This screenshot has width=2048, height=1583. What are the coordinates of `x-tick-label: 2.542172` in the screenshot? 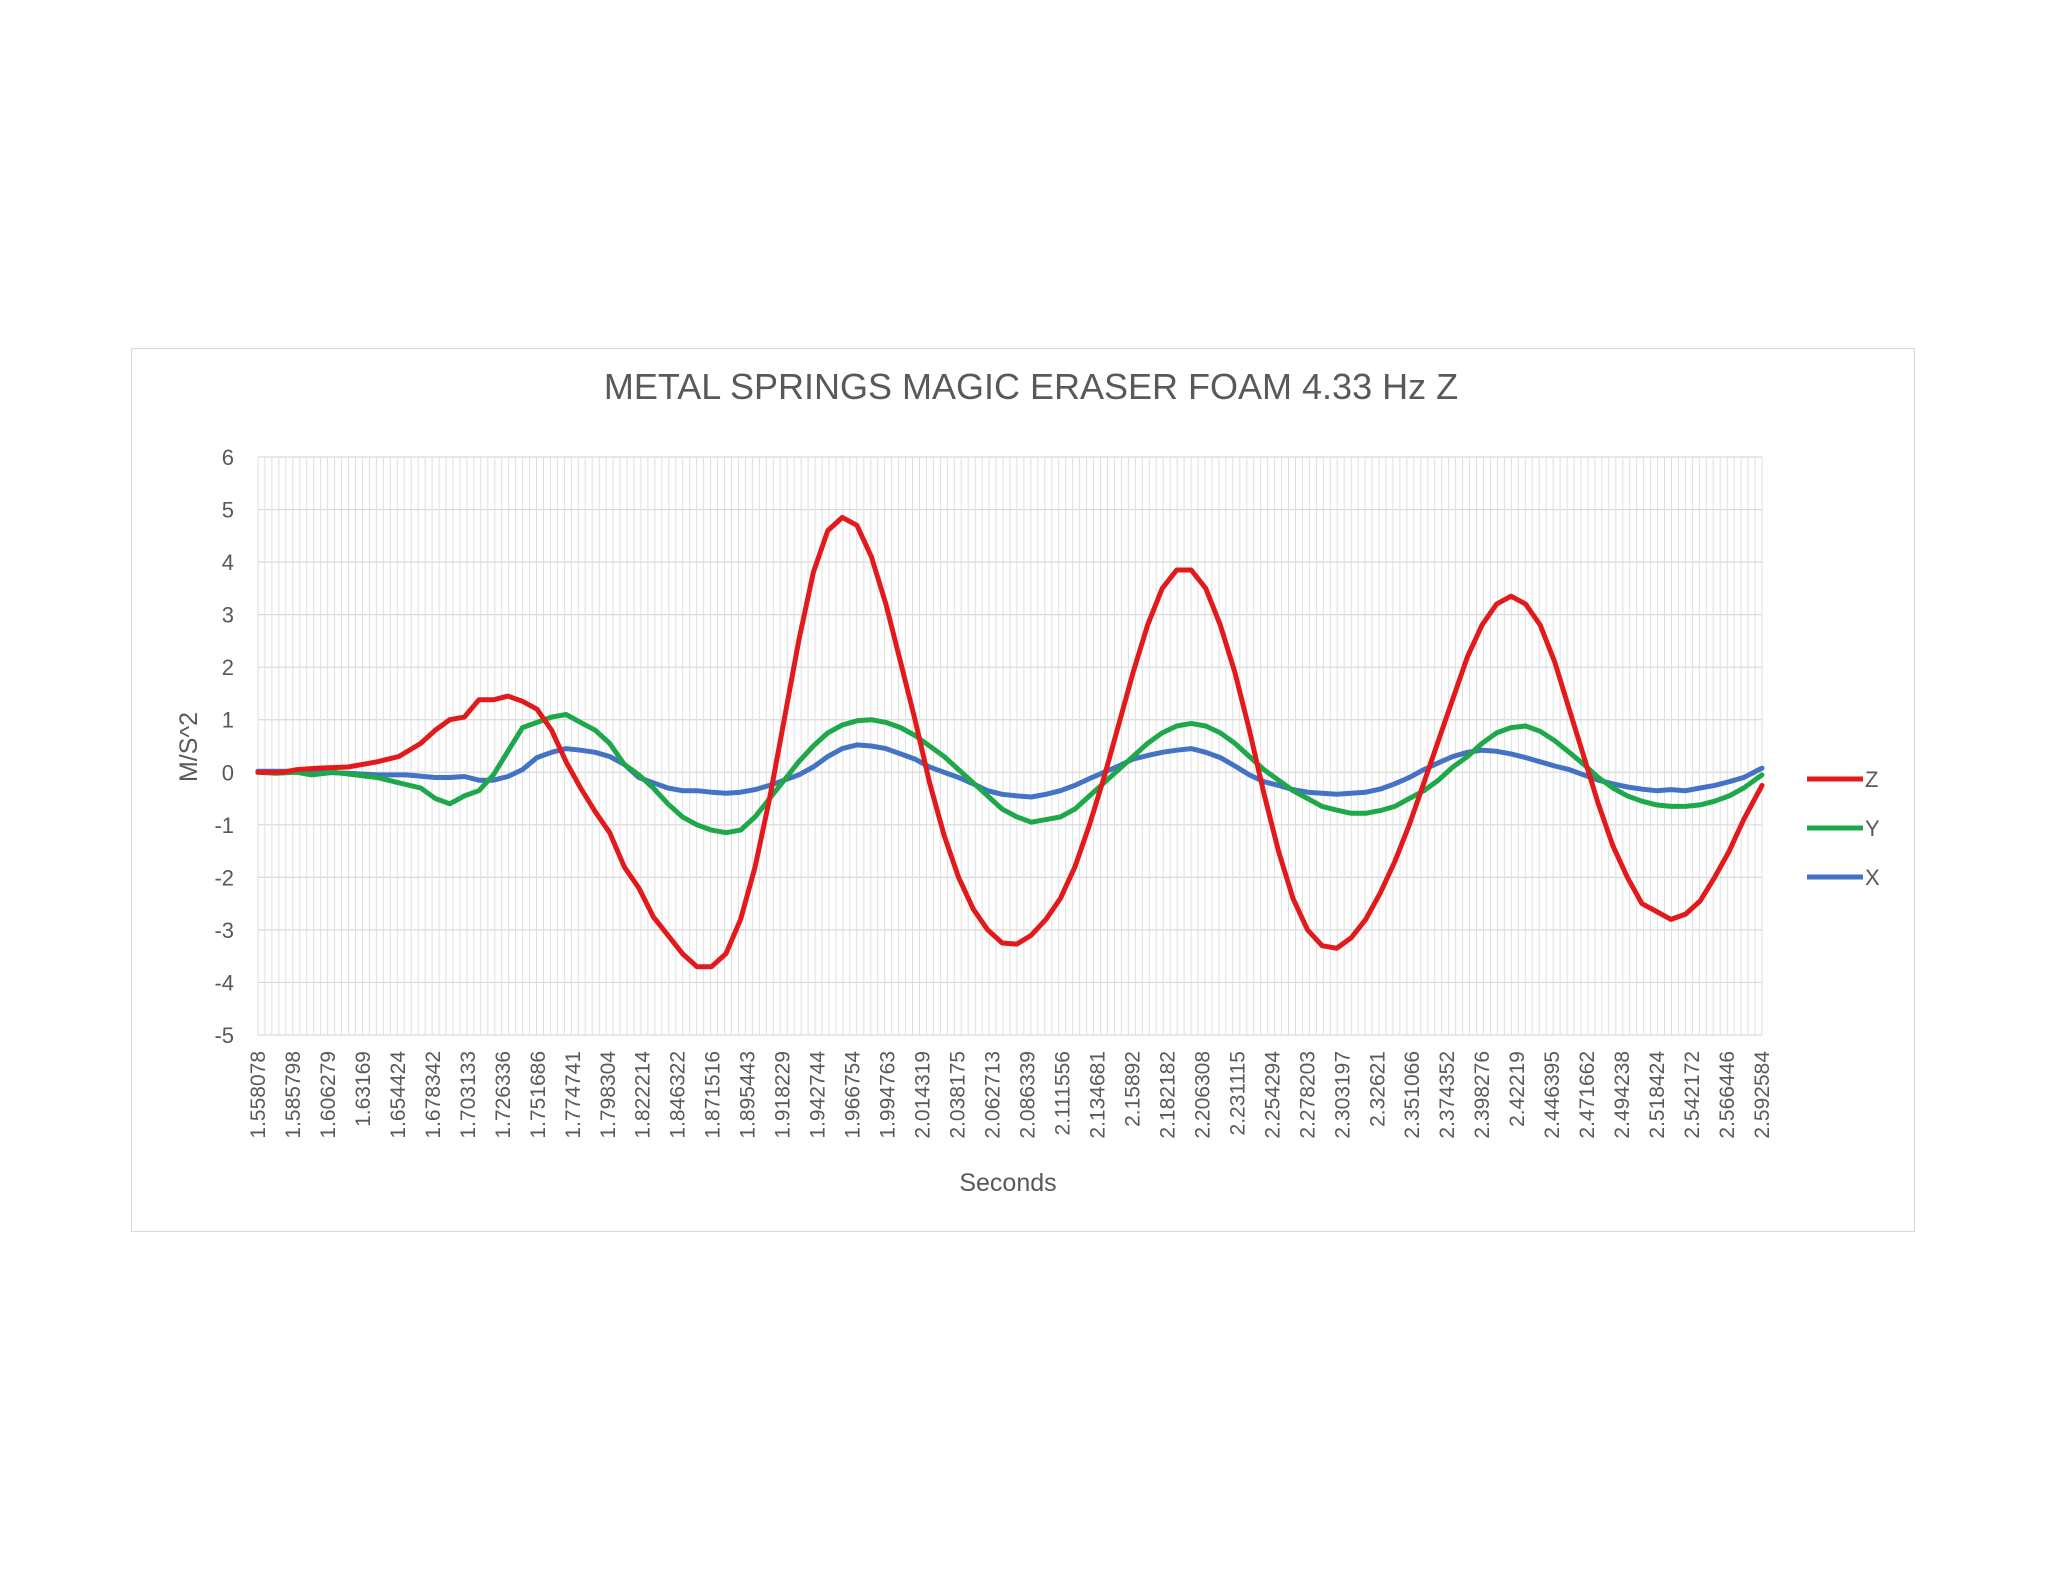 It's located at (1692, 1095).